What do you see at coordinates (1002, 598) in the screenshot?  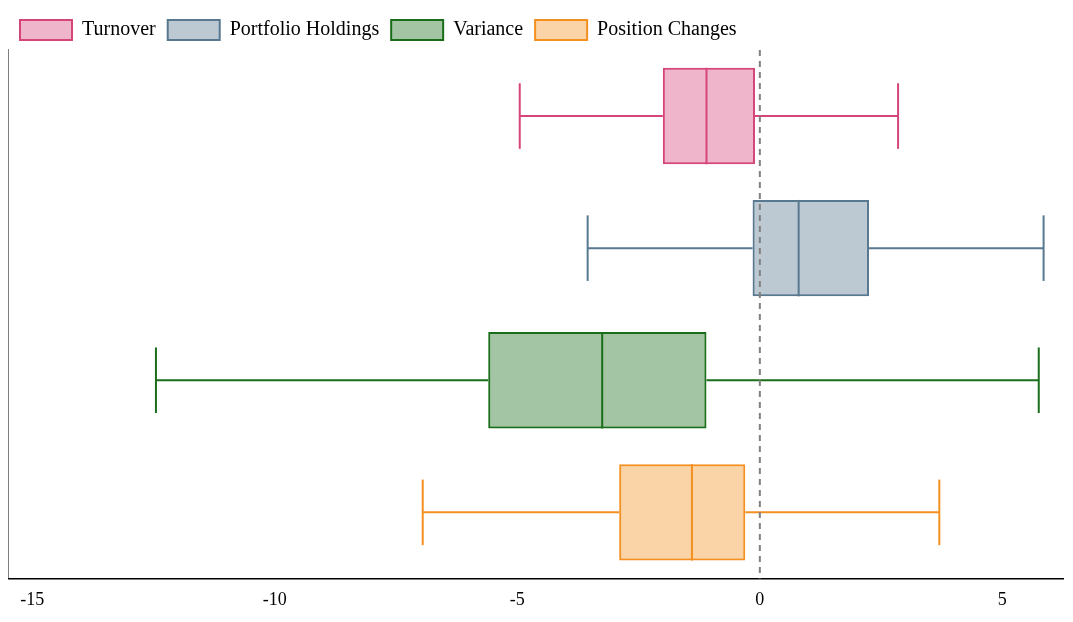 I see `x-tick-label: 5` at bounding box center [1002, 598].